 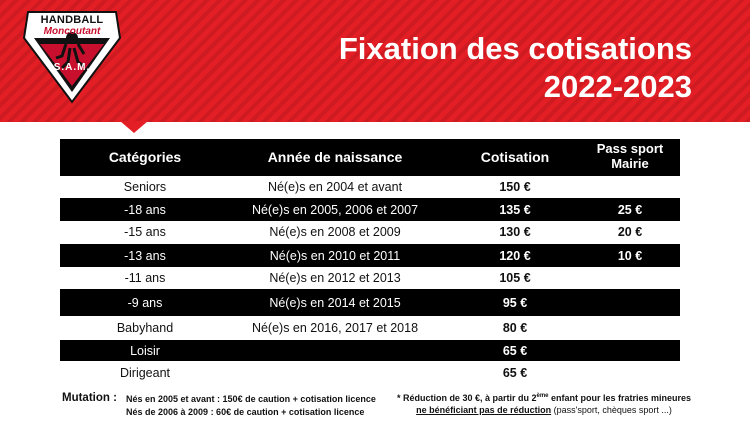 What do you see at coordinates (515, 255) in the screenshot?
I see `cell-fee: 120 €` at bounding box center [515, 255].